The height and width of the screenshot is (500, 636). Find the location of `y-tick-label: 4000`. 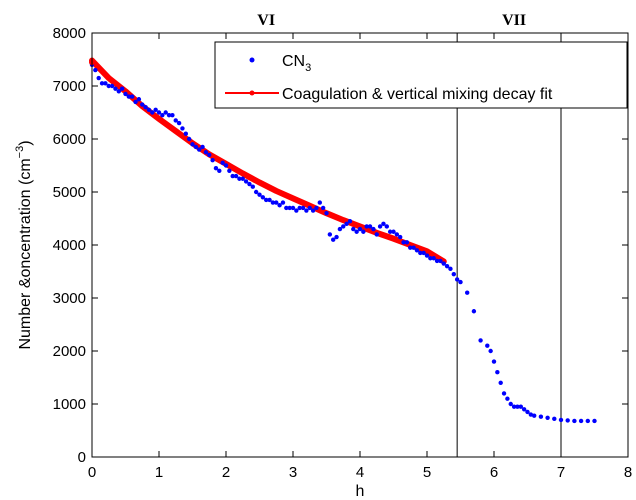

y-tick-label: 4000 is located at coordinates (69, 245).